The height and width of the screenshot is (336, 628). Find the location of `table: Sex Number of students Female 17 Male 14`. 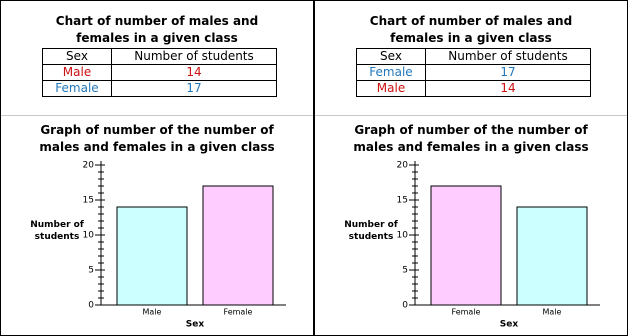

table: Sex Number of students Female 17 Male 14 is located at coordinates (473, 72).